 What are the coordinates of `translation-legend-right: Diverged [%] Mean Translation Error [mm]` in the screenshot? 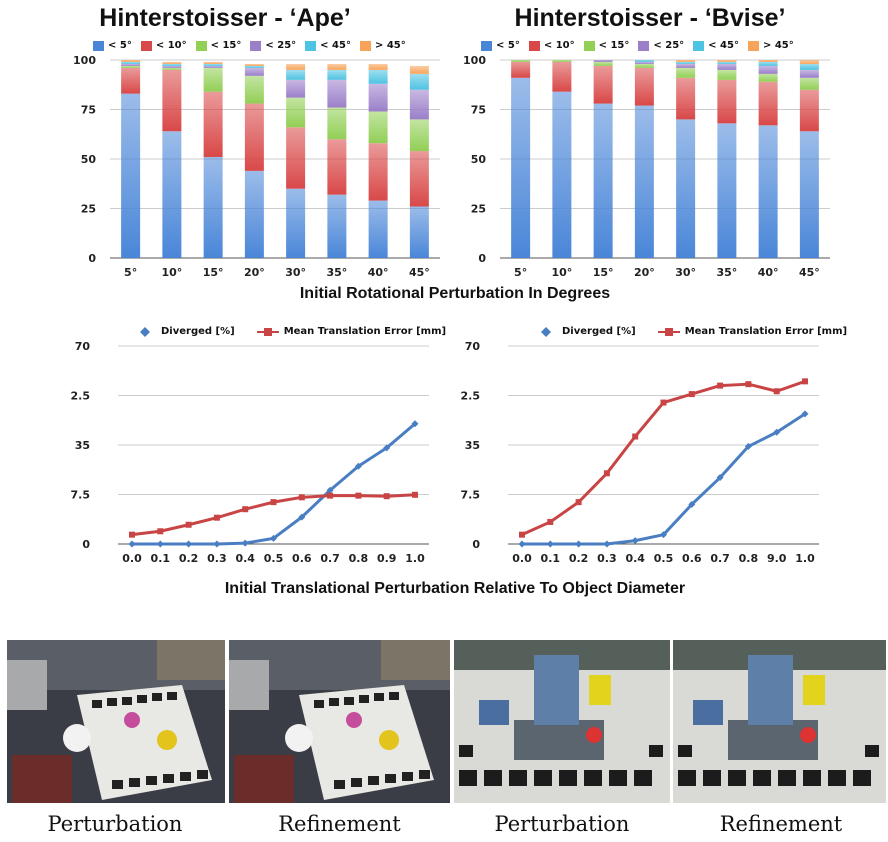 It's located at (691, 331).